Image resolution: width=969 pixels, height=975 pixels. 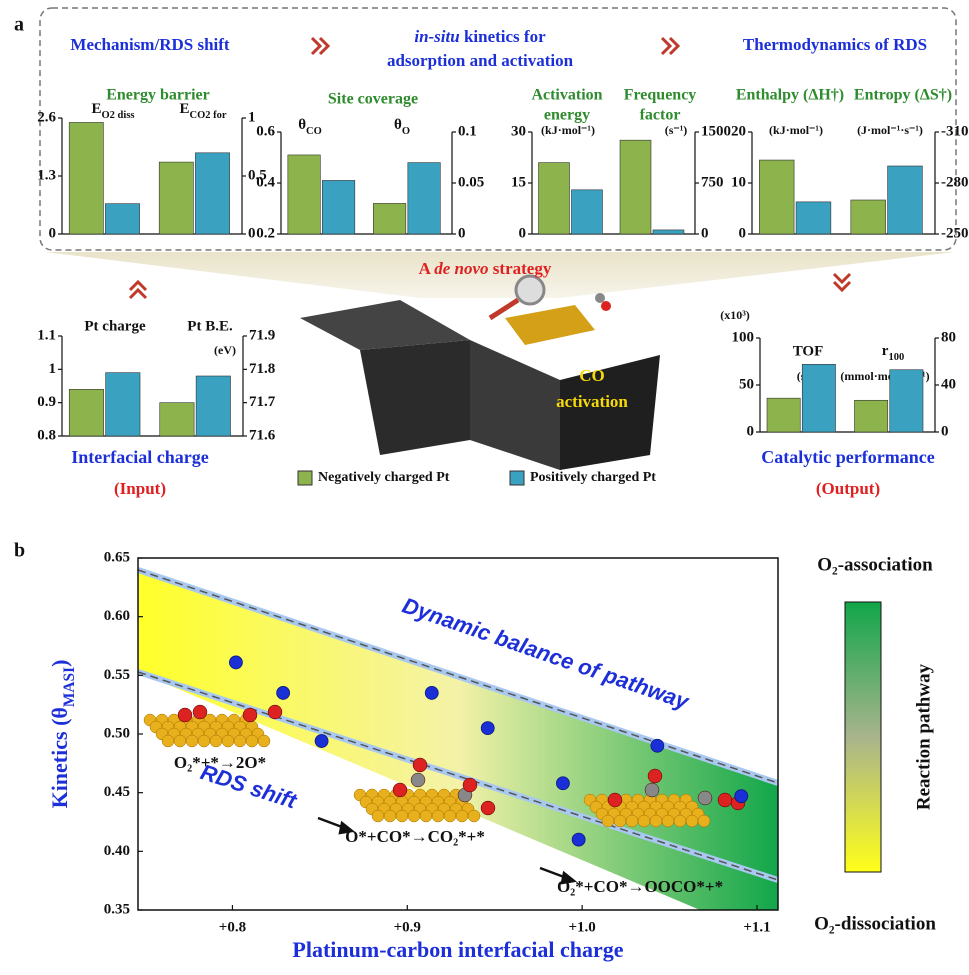 What do you see at coordinates (660, 115) in the screenshot?
I see `chart-title: factor` at bounding box center [660, 115].